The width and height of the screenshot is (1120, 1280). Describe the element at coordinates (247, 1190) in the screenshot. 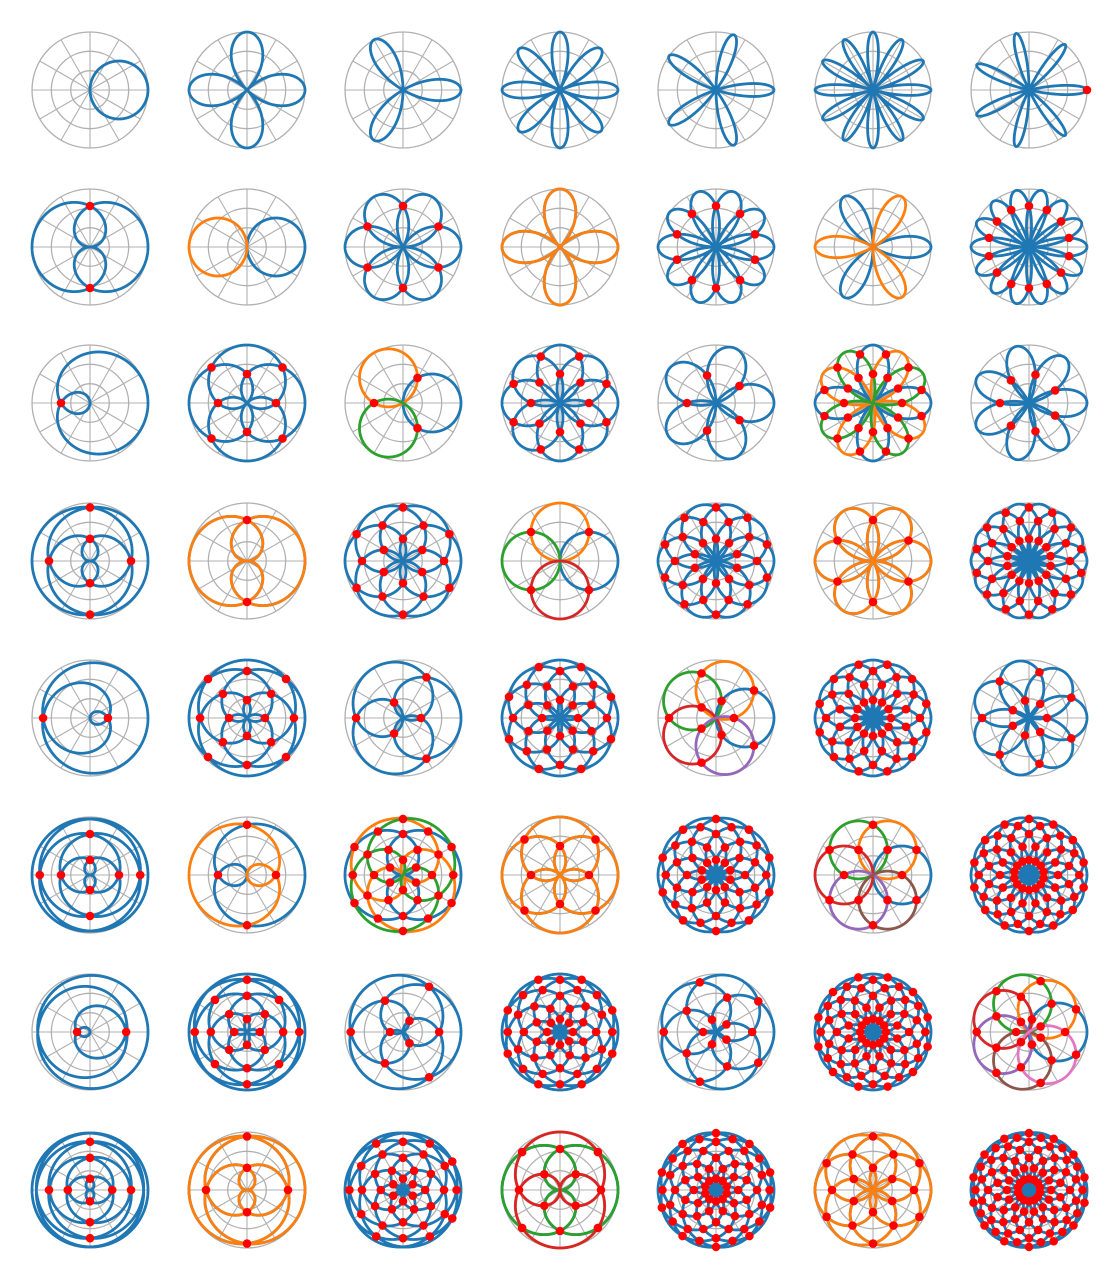

I see `rose-cell-d8-n2` at that location.